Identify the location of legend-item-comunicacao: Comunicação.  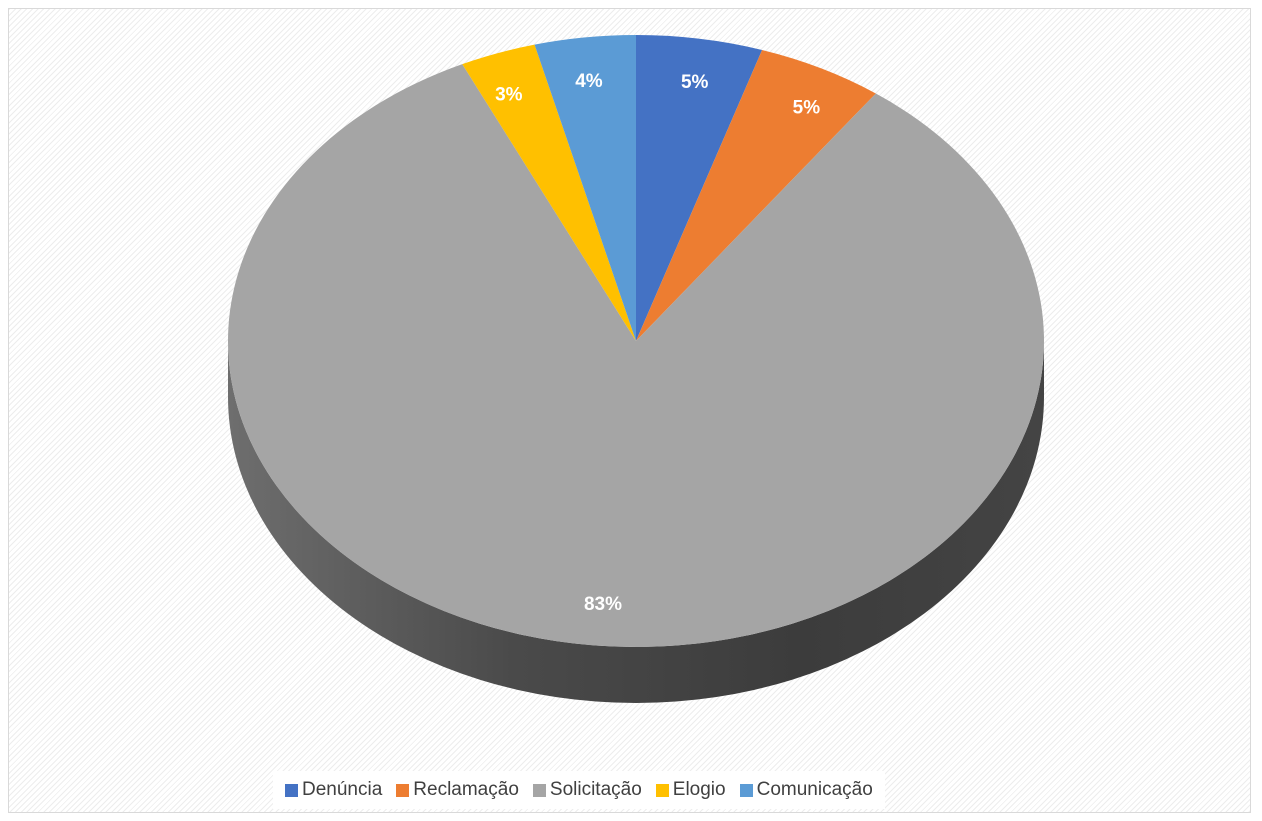
(806, 790).